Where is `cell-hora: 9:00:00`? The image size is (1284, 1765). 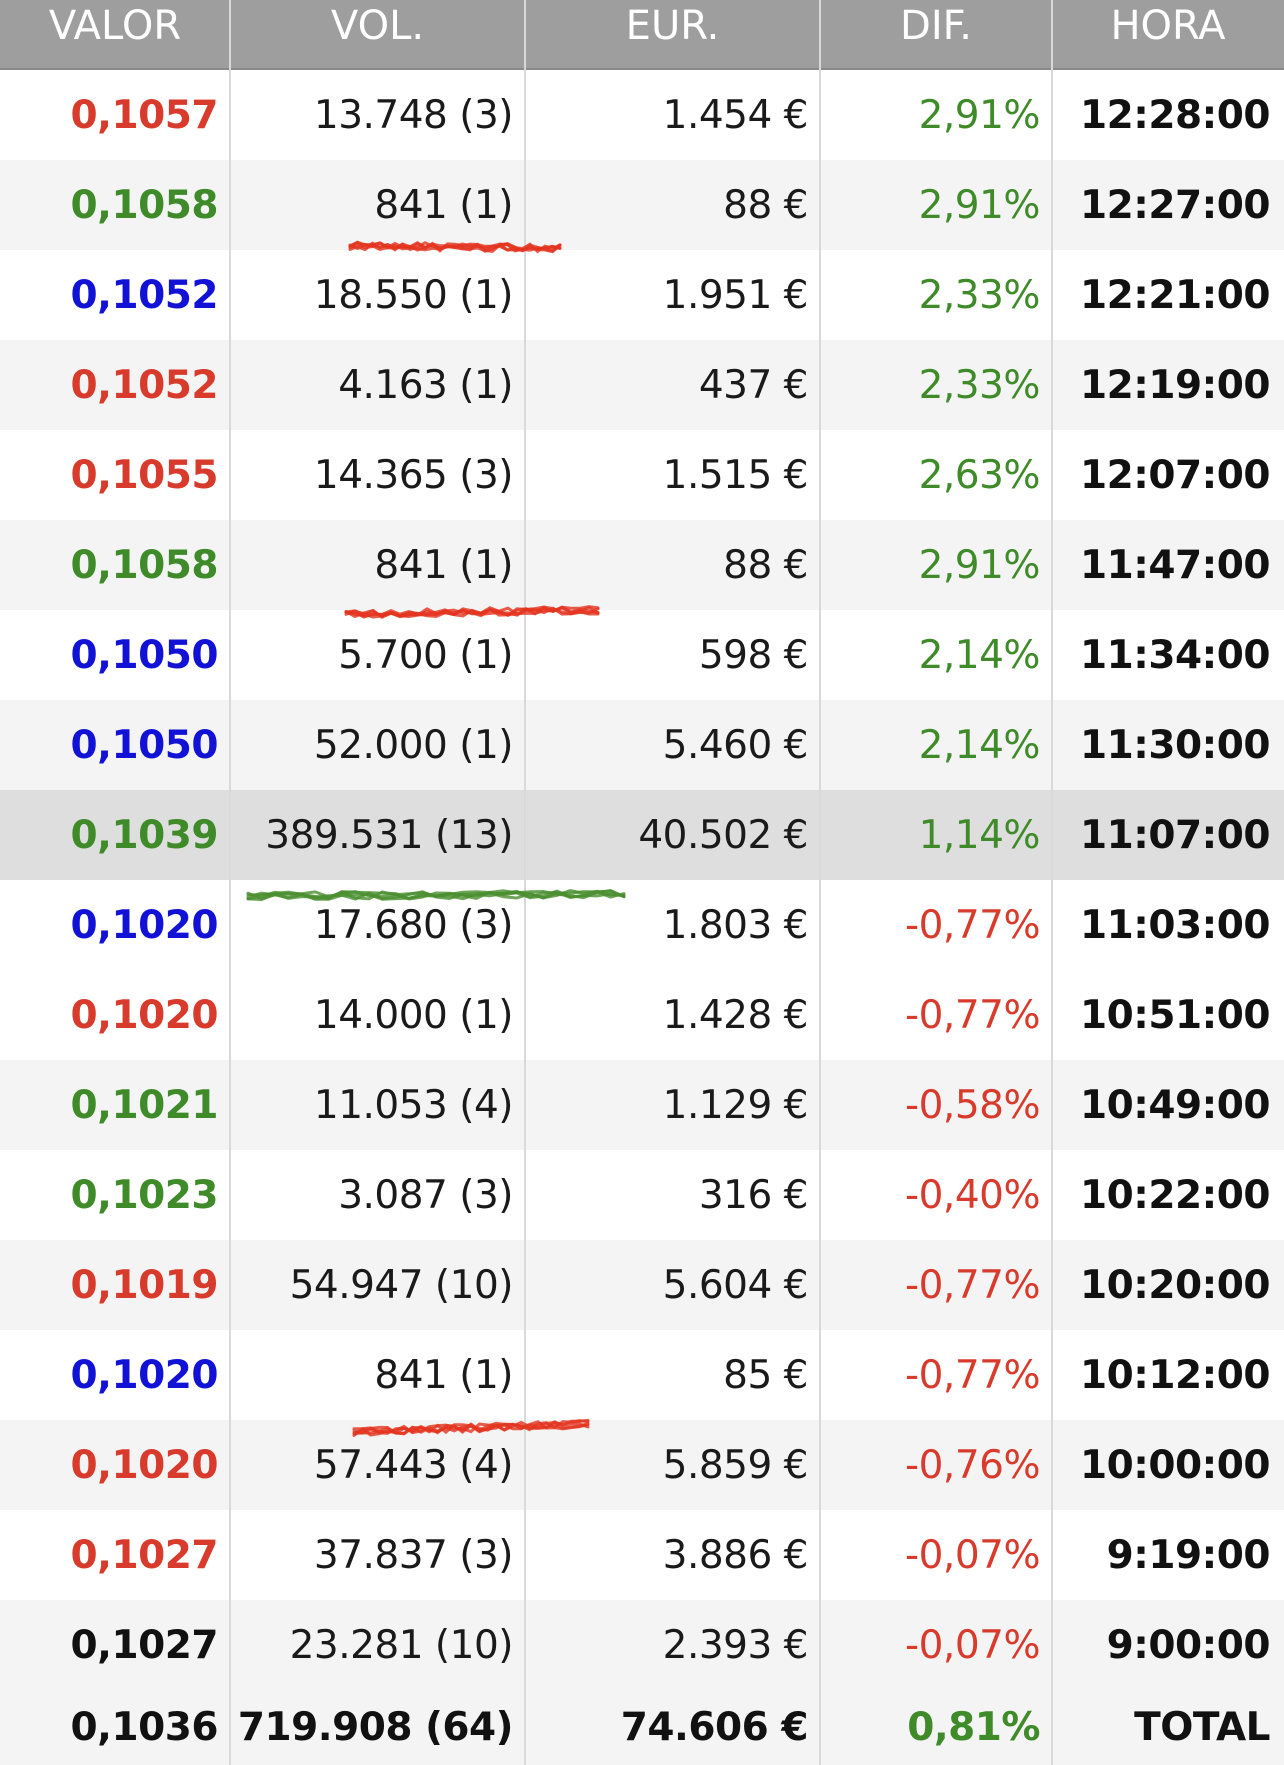
cell-hora: 9:00:00 is located at coordinates (1188, 1645).